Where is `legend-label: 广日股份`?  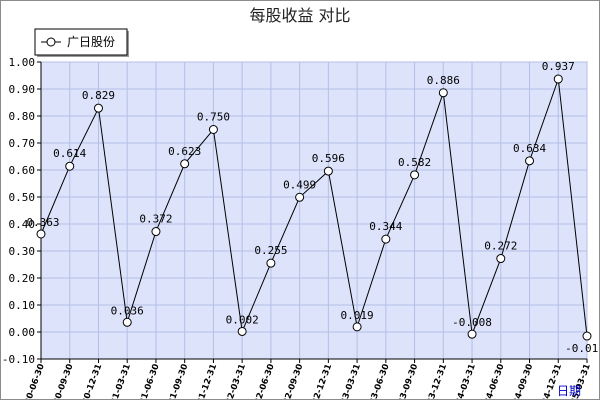 legend-label: 广日股份 is located at coordinates (91, 42).